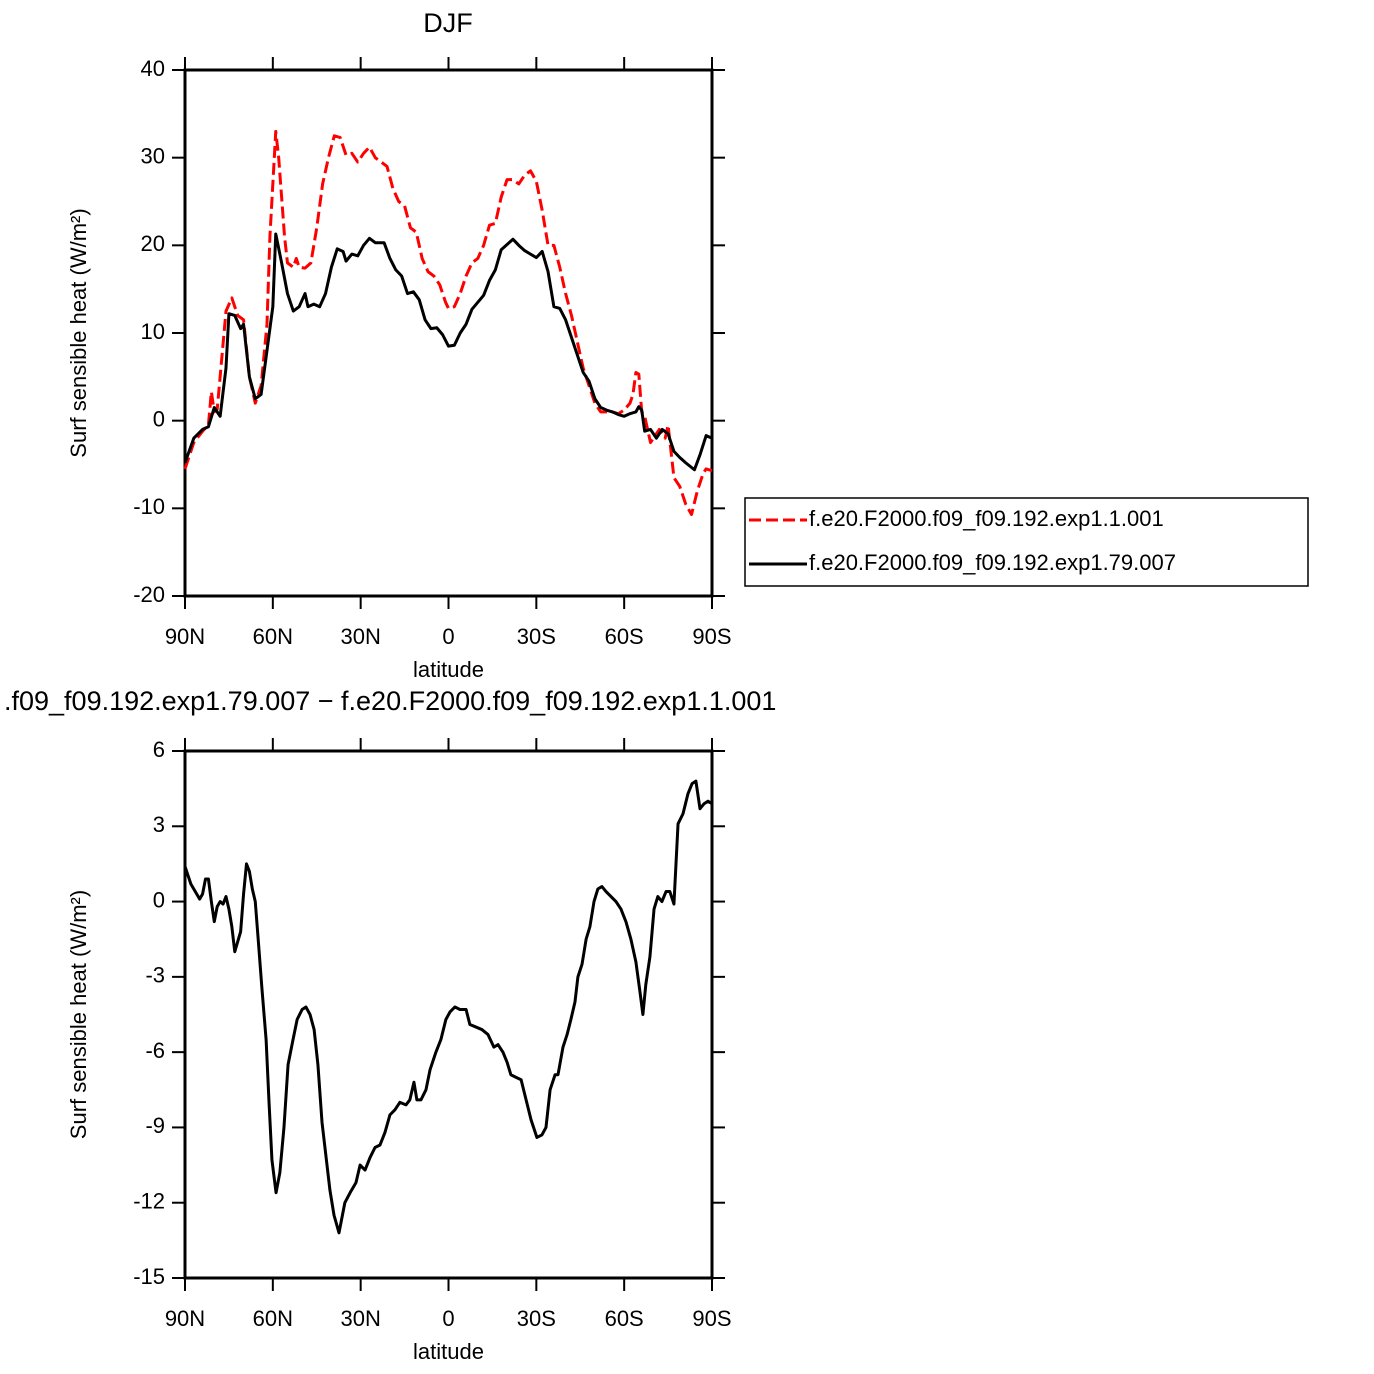  What do you see at coordinates (153, 155) in the screenshot?
I see `y-tick-label: 30` at bounding box center [153, 155].